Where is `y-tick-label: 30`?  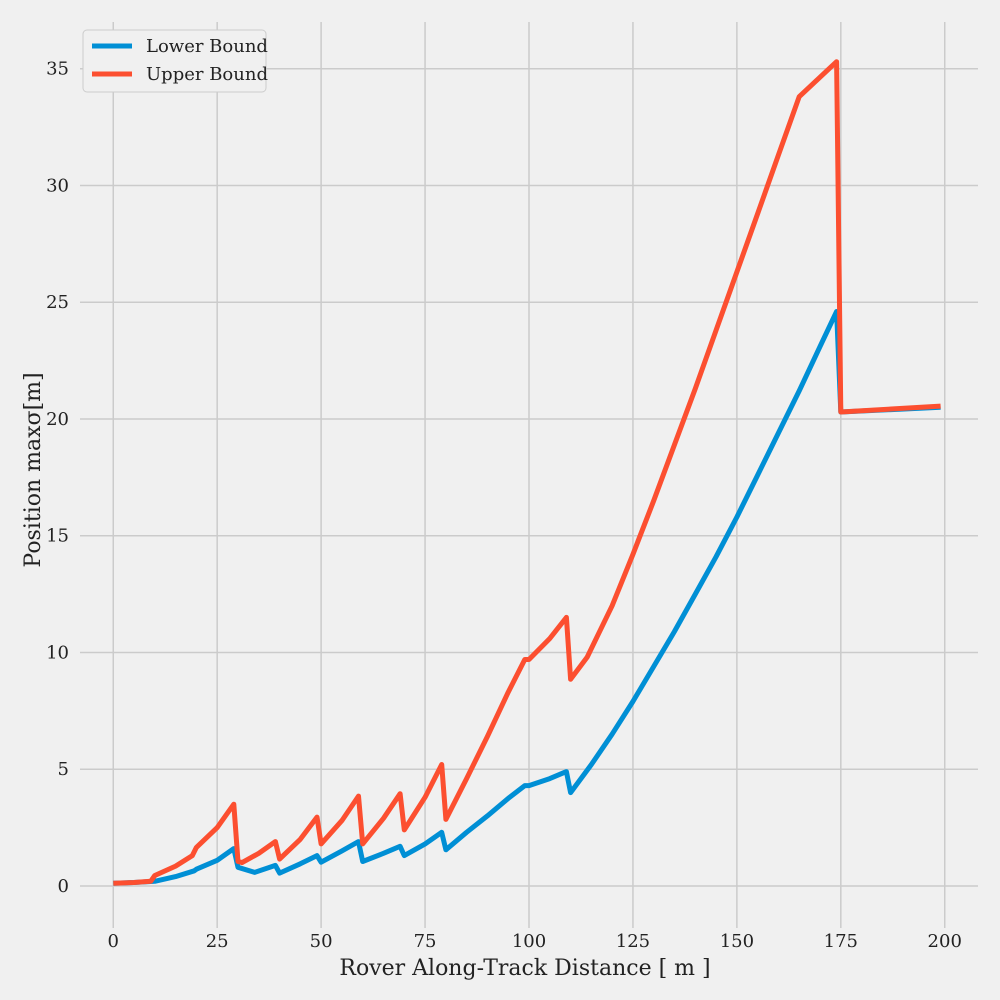
y-tick-label: 30 is located at coordinates (57, 185).